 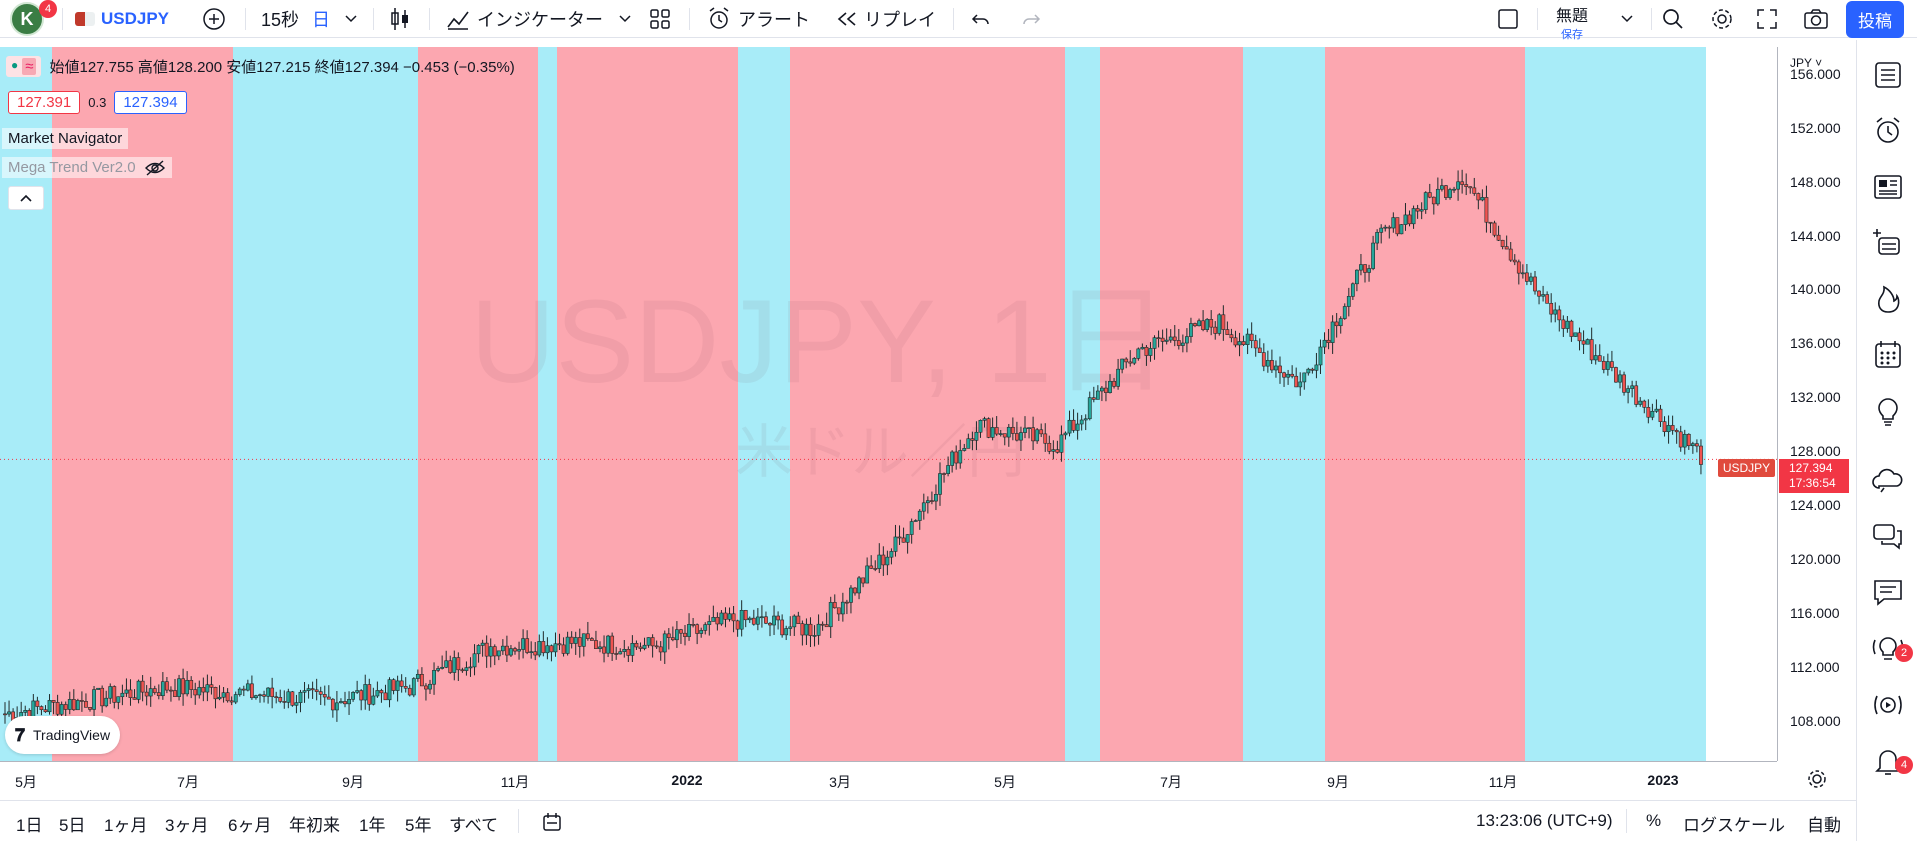 What do you see at coordinates (1673, 19) in the screenshot?
I see `search-button` at bounding box center [1673, 19].